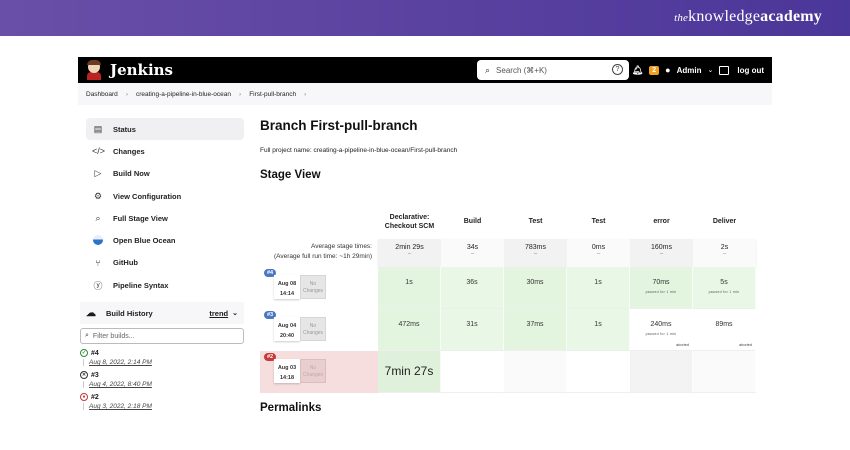  I want to click on jenkins-logo-icon, so click(94, 70).